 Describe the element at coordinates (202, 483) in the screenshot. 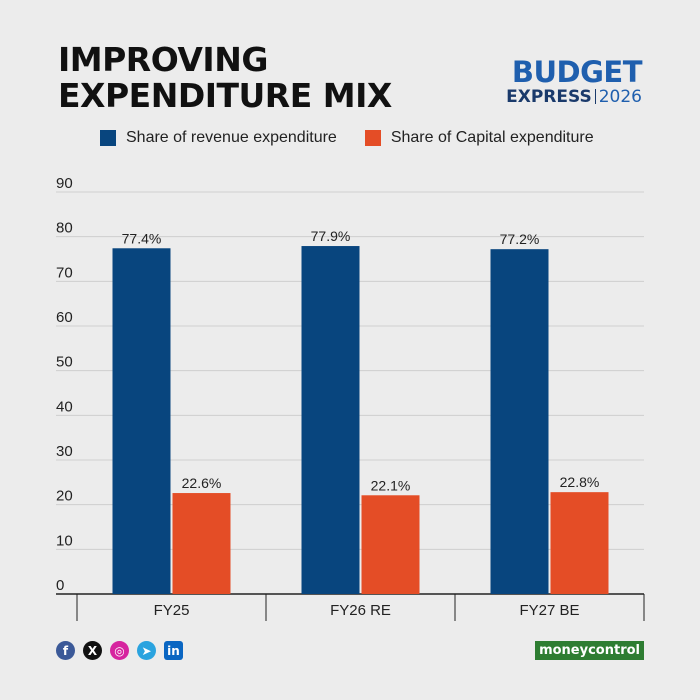

I see `data-label-capital-0: 22.6%` at that location.